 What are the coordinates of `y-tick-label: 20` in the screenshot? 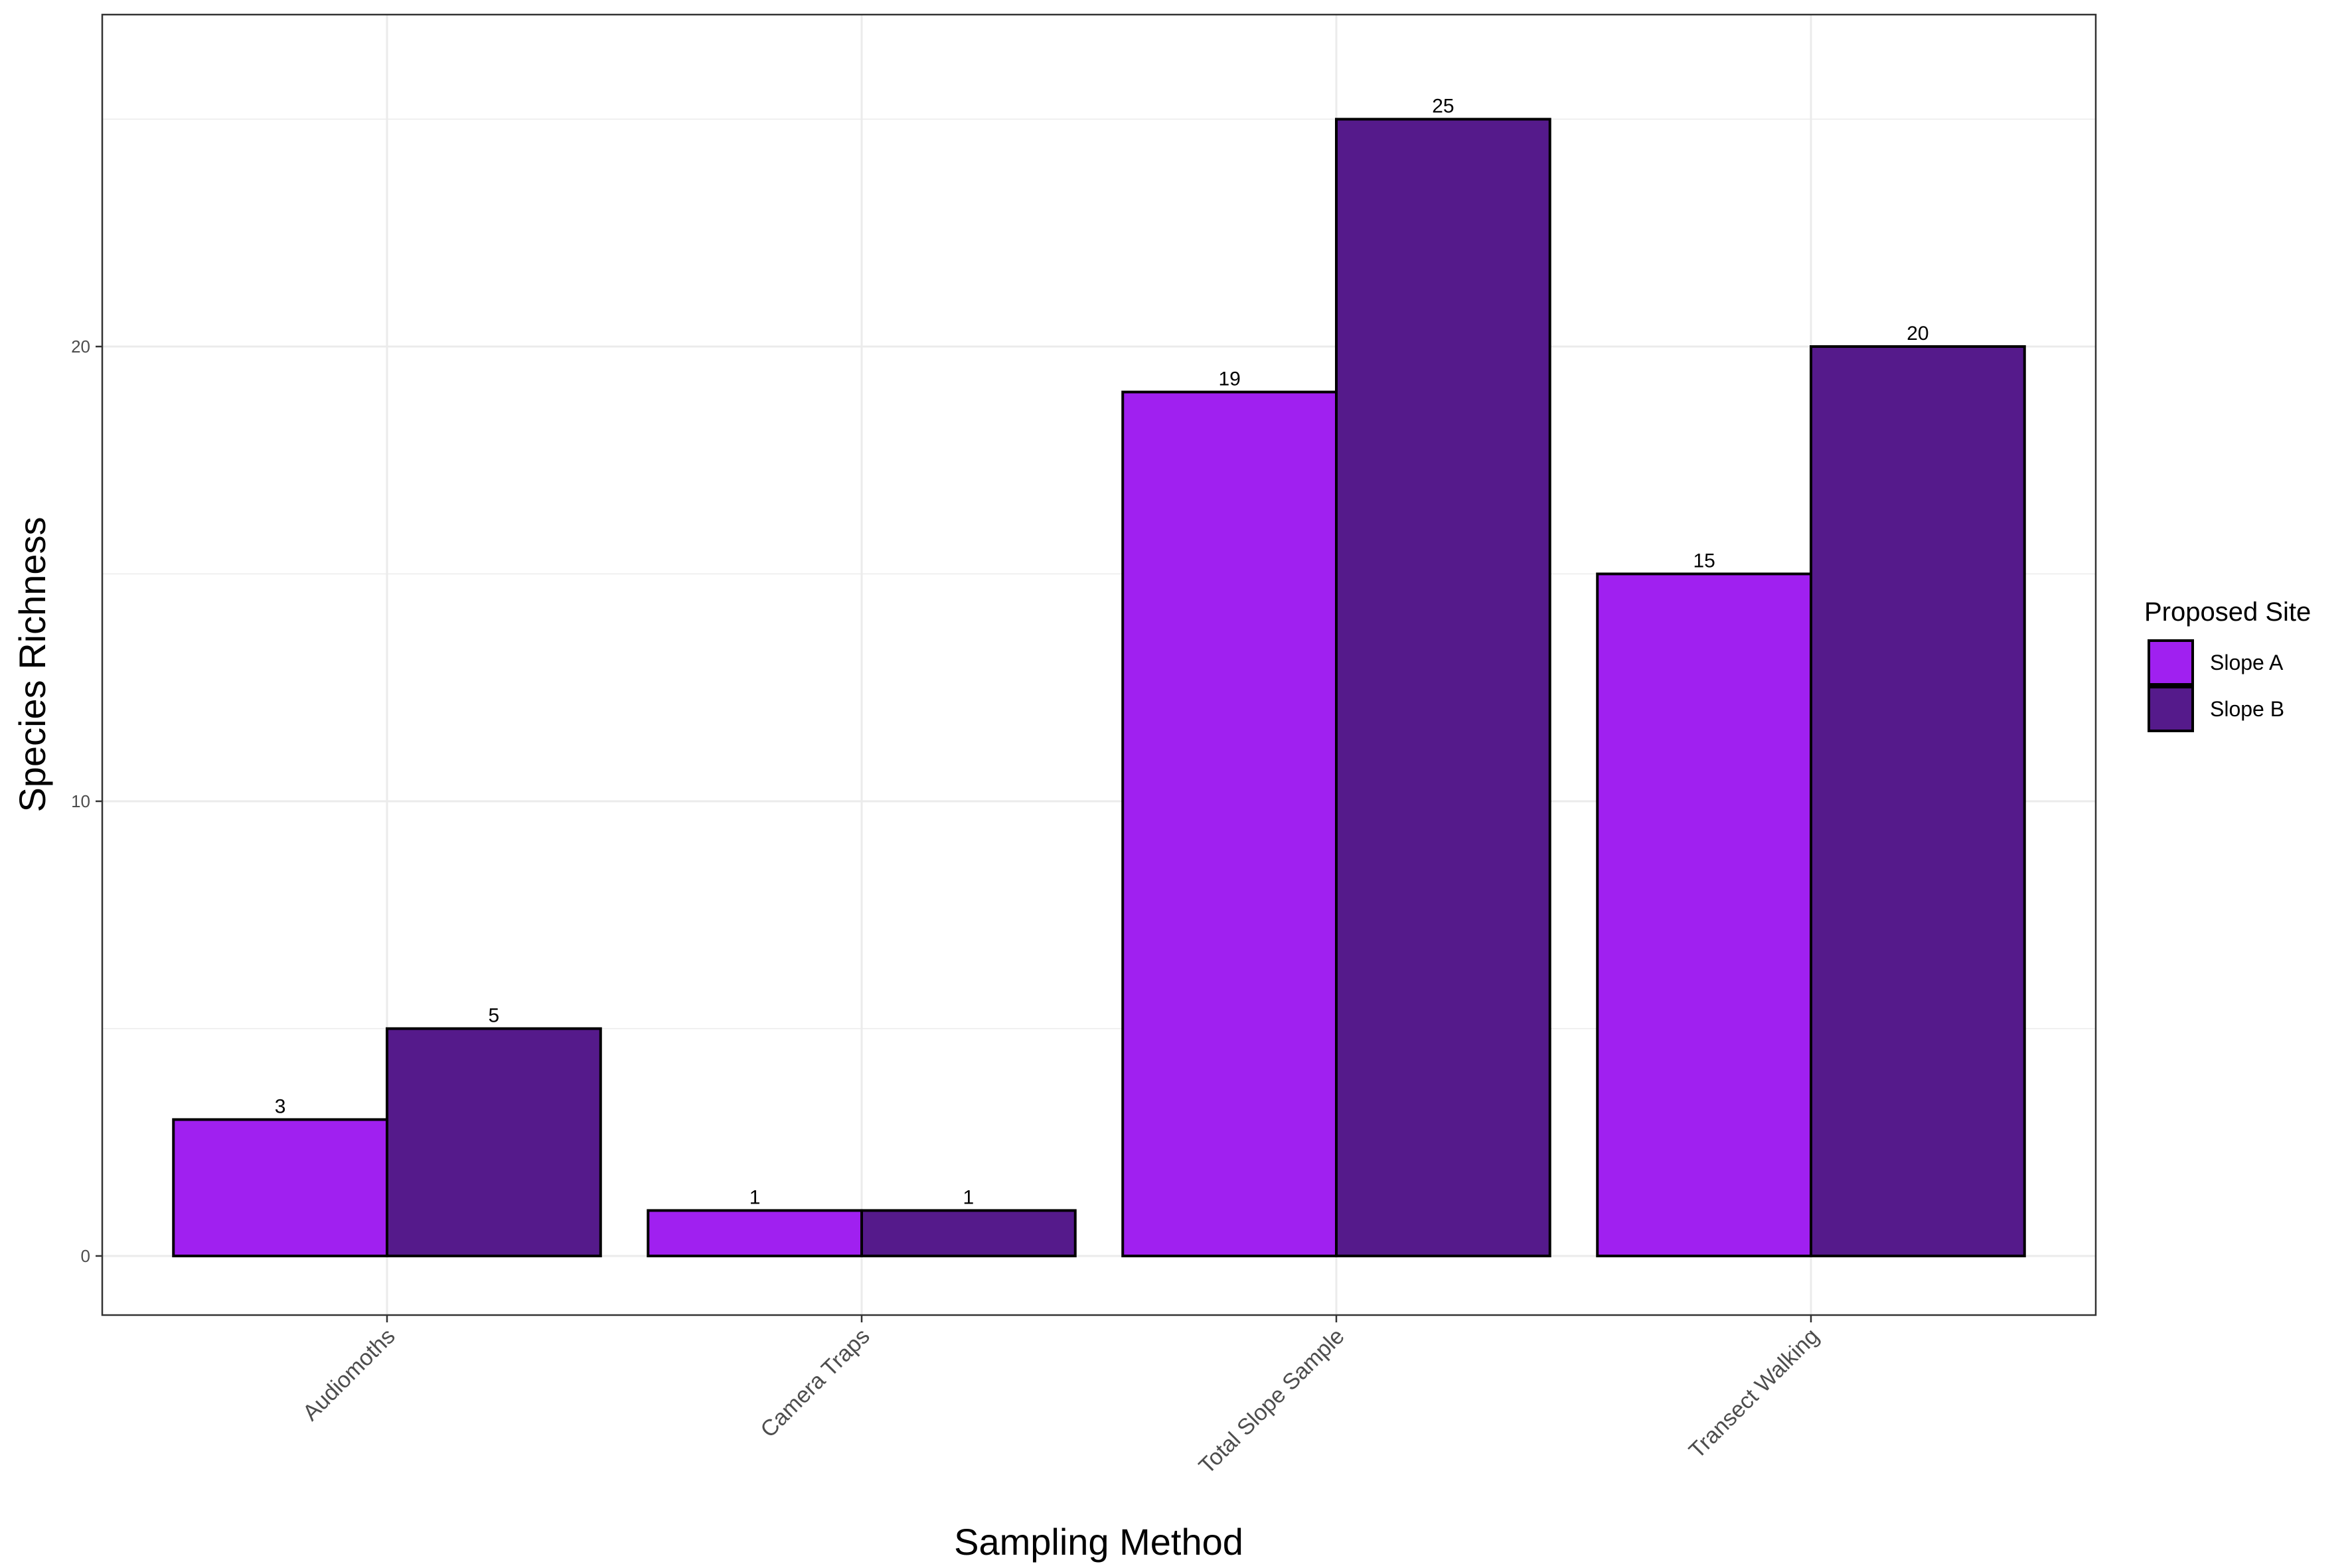 It's located at (80, 346).